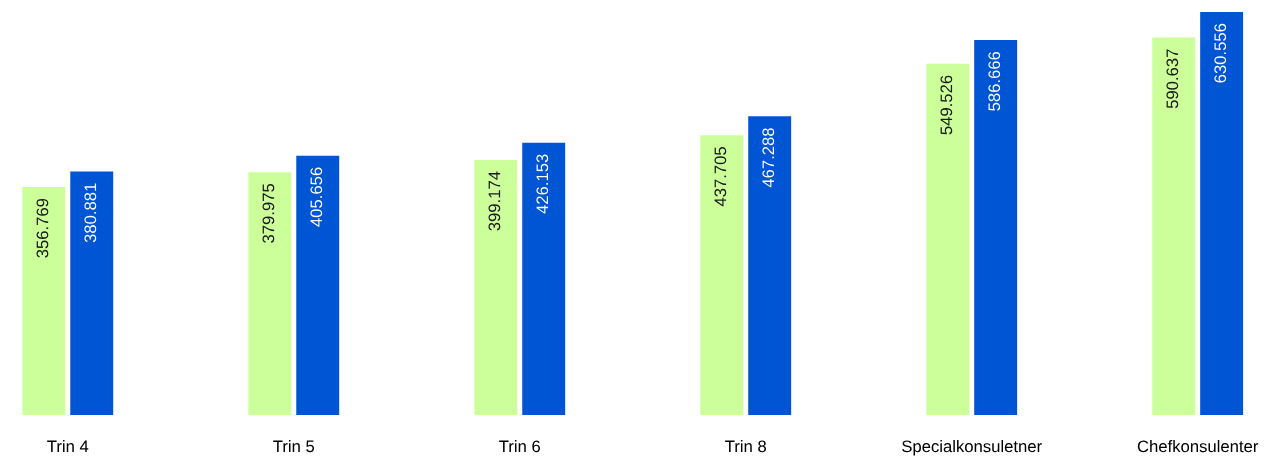  I want to click on data-label: 399.174, so click(494, 201).